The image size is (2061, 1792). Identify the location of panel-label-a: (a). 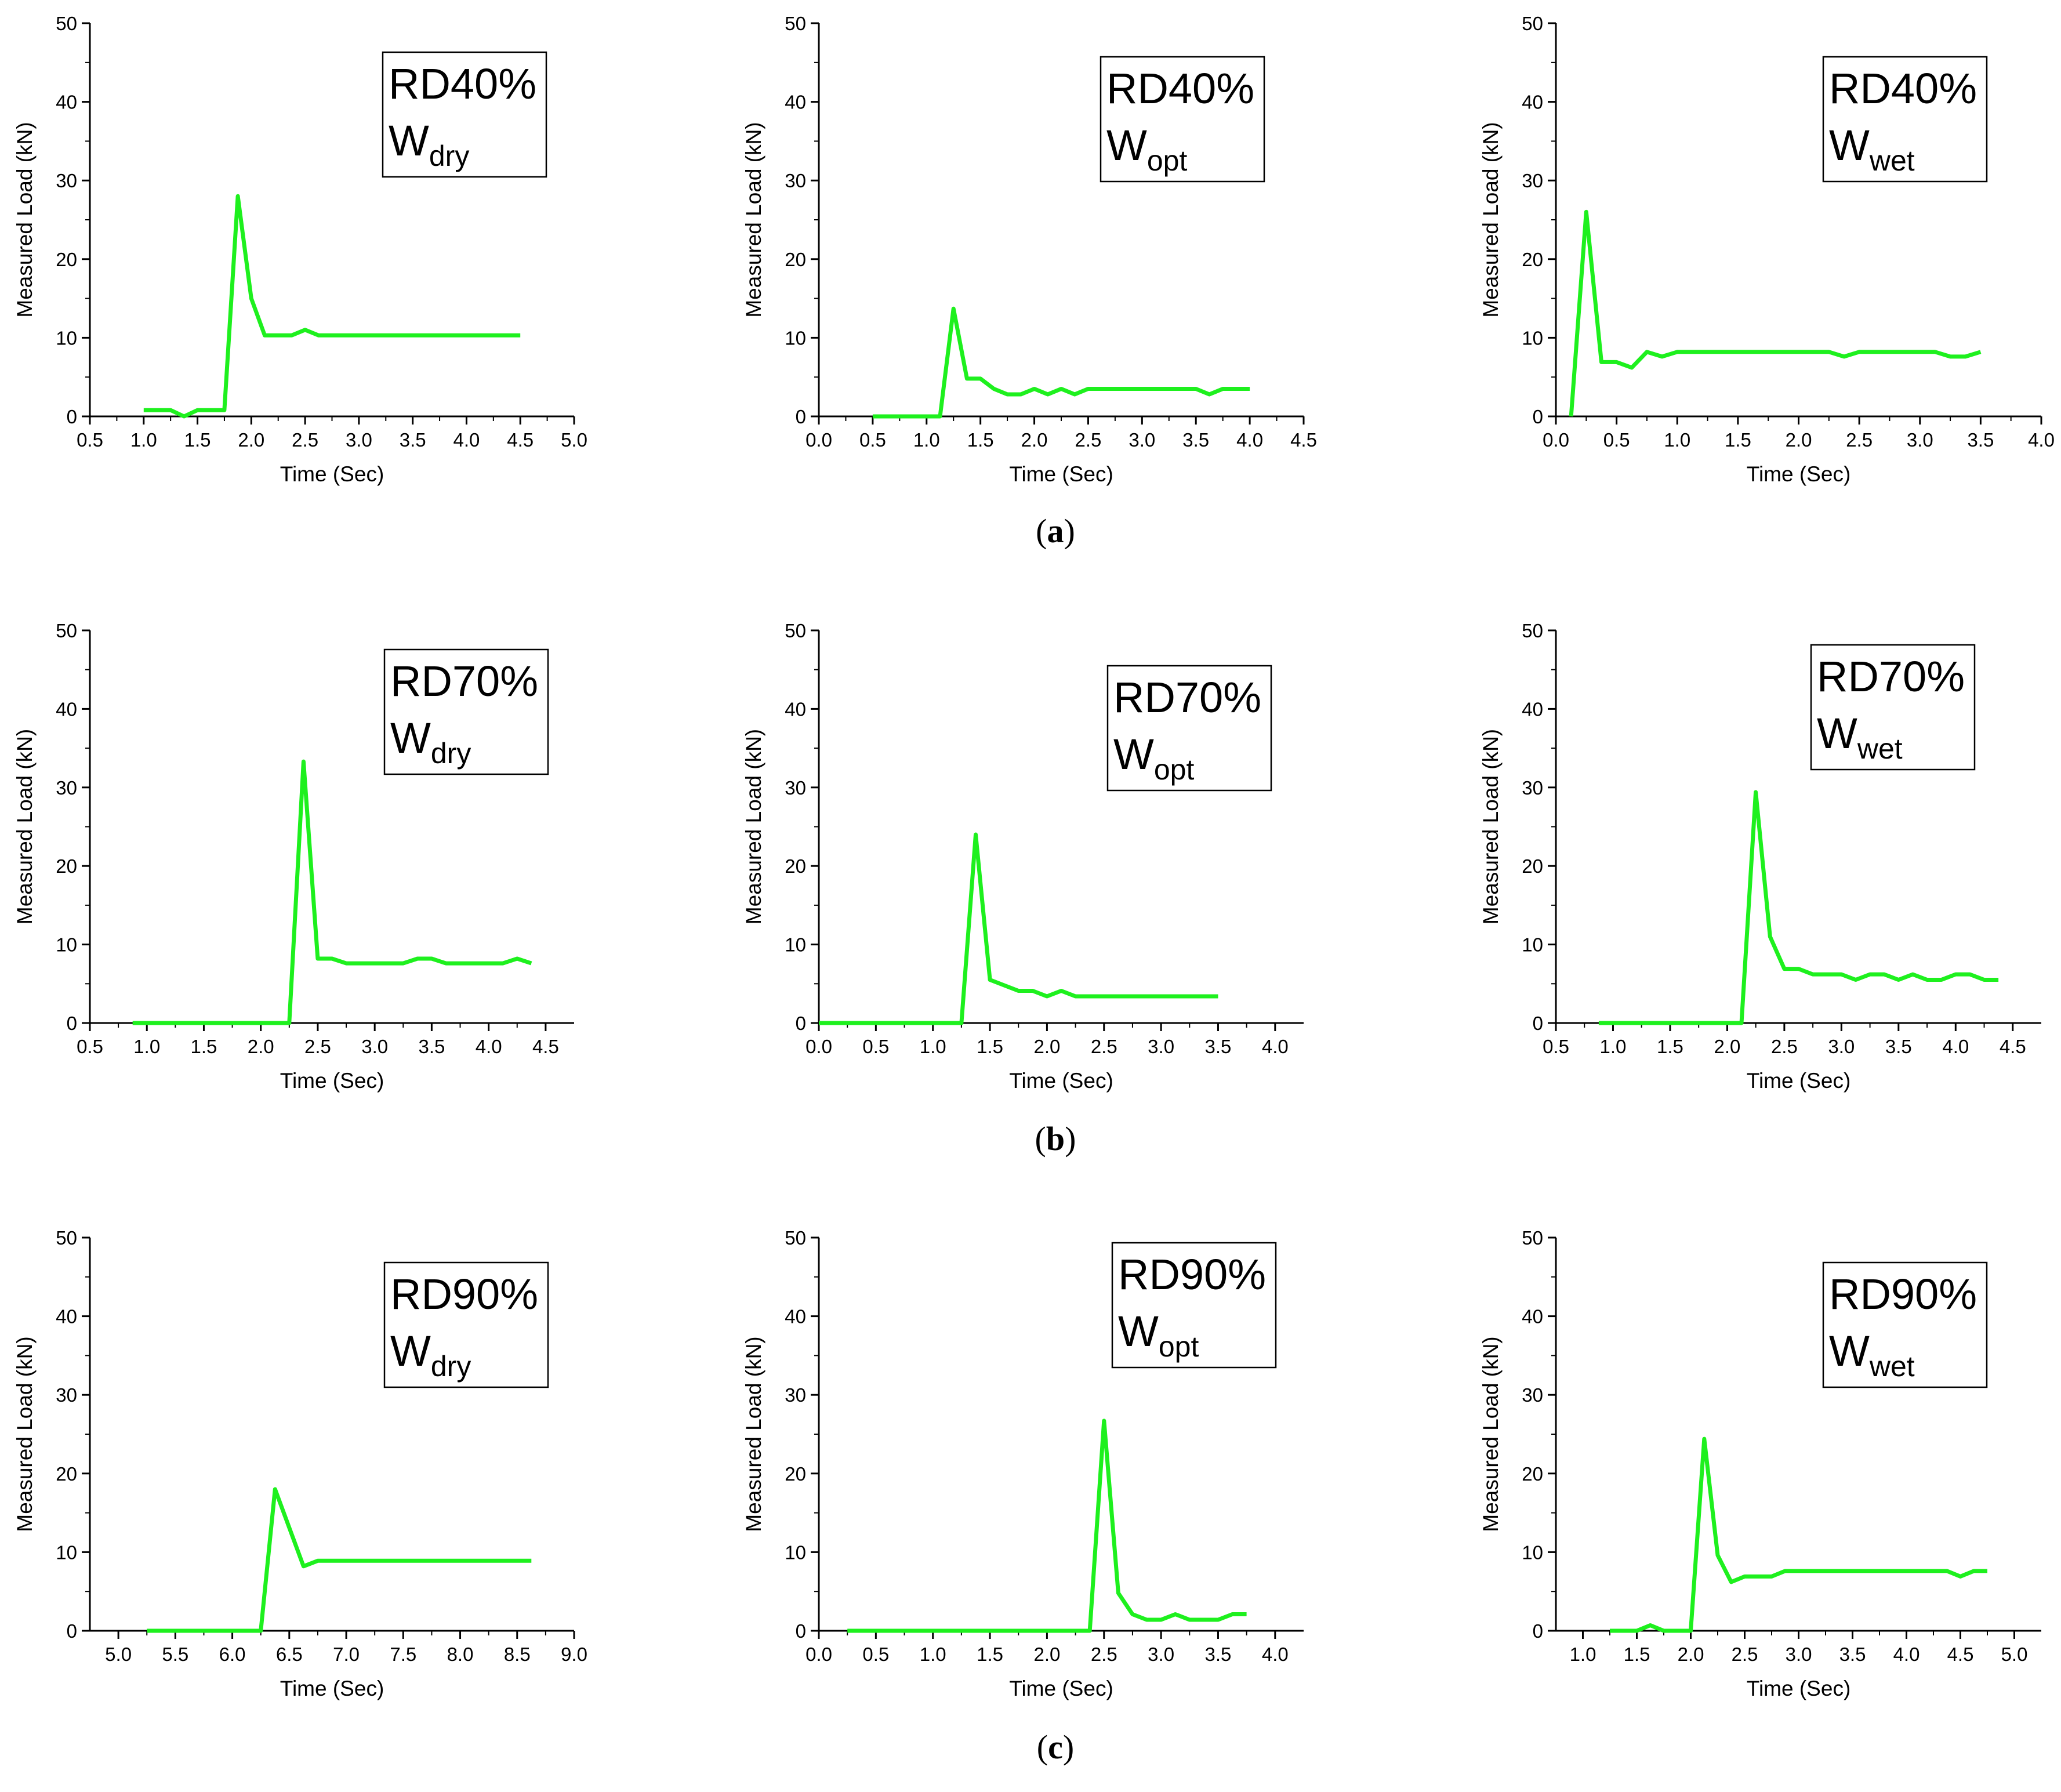
(1055, 531).